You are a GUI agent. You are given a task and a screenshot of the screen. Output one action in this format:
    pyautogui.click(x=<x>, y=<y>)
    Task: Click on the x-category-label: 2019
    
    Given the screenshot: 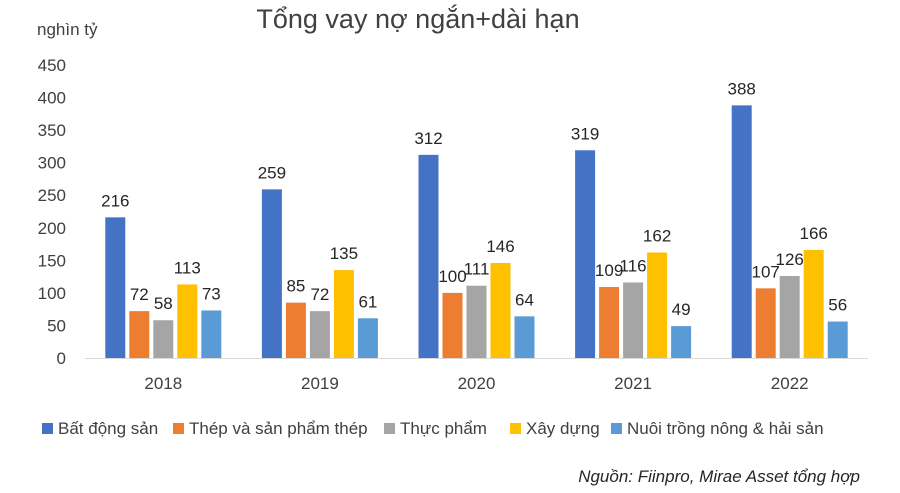 What is the action you would take?
    pyautogui.click(x=320, y=383)
    